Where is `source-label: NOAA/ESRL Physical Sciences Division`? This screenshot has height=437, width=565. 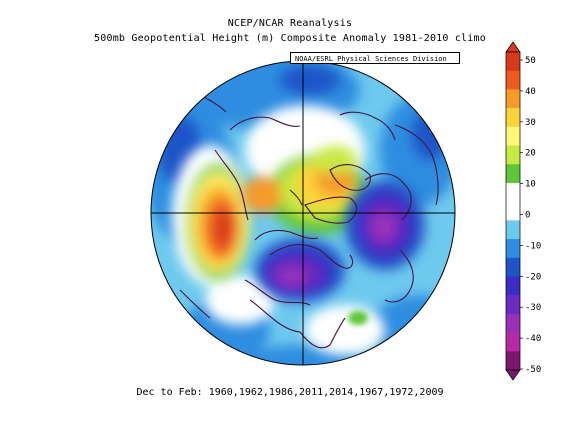 source-label: NOAA/ESRL Physical Sciences Division is located at coordinates (375, 58).